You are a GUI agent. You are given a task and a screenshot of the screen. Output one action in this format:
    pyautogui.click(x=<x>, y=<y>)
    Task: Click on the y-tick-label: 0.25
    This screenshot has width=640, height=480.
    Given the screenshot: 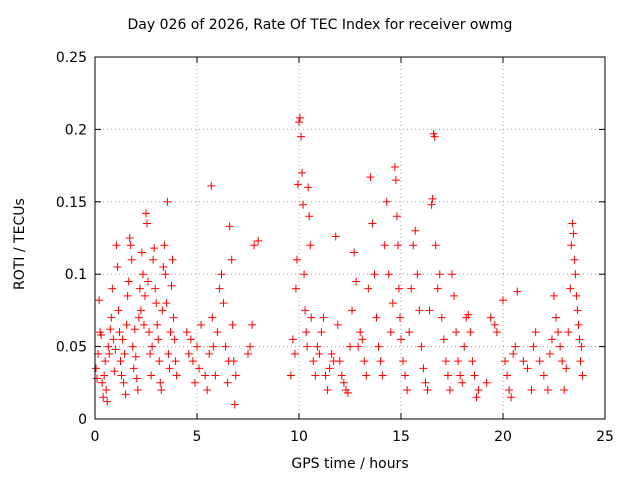 What is the action you would take?
    pyautogui.click(x=71, y=58)
    